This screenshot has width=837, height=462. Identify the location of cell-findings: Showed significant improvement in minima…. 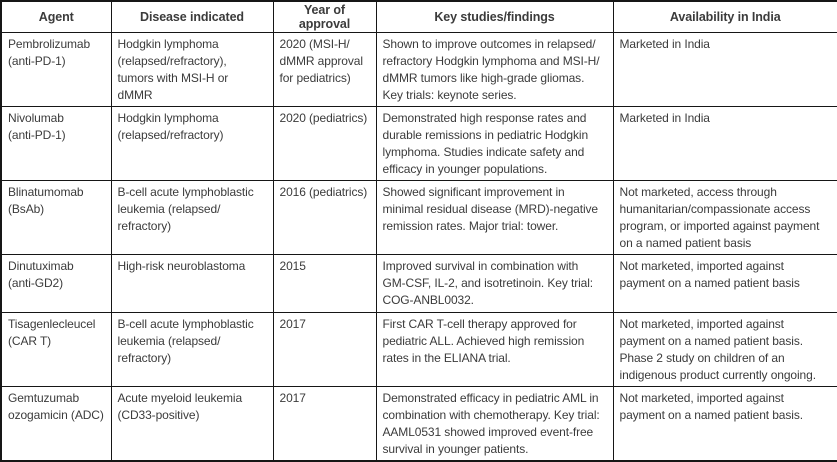
(494, 217).